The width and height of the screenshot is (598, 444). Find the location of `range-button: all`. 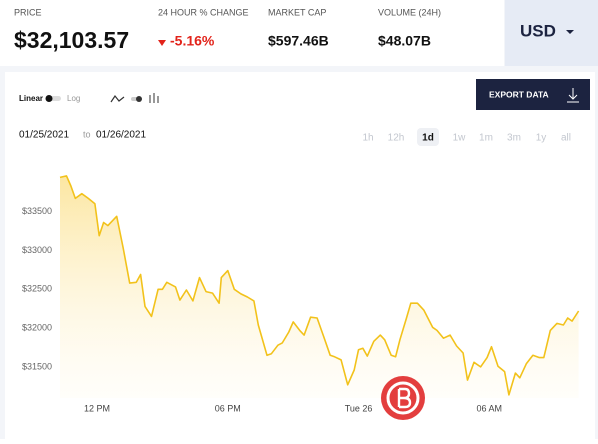

range-button: all is located at coordinates (566, 138).